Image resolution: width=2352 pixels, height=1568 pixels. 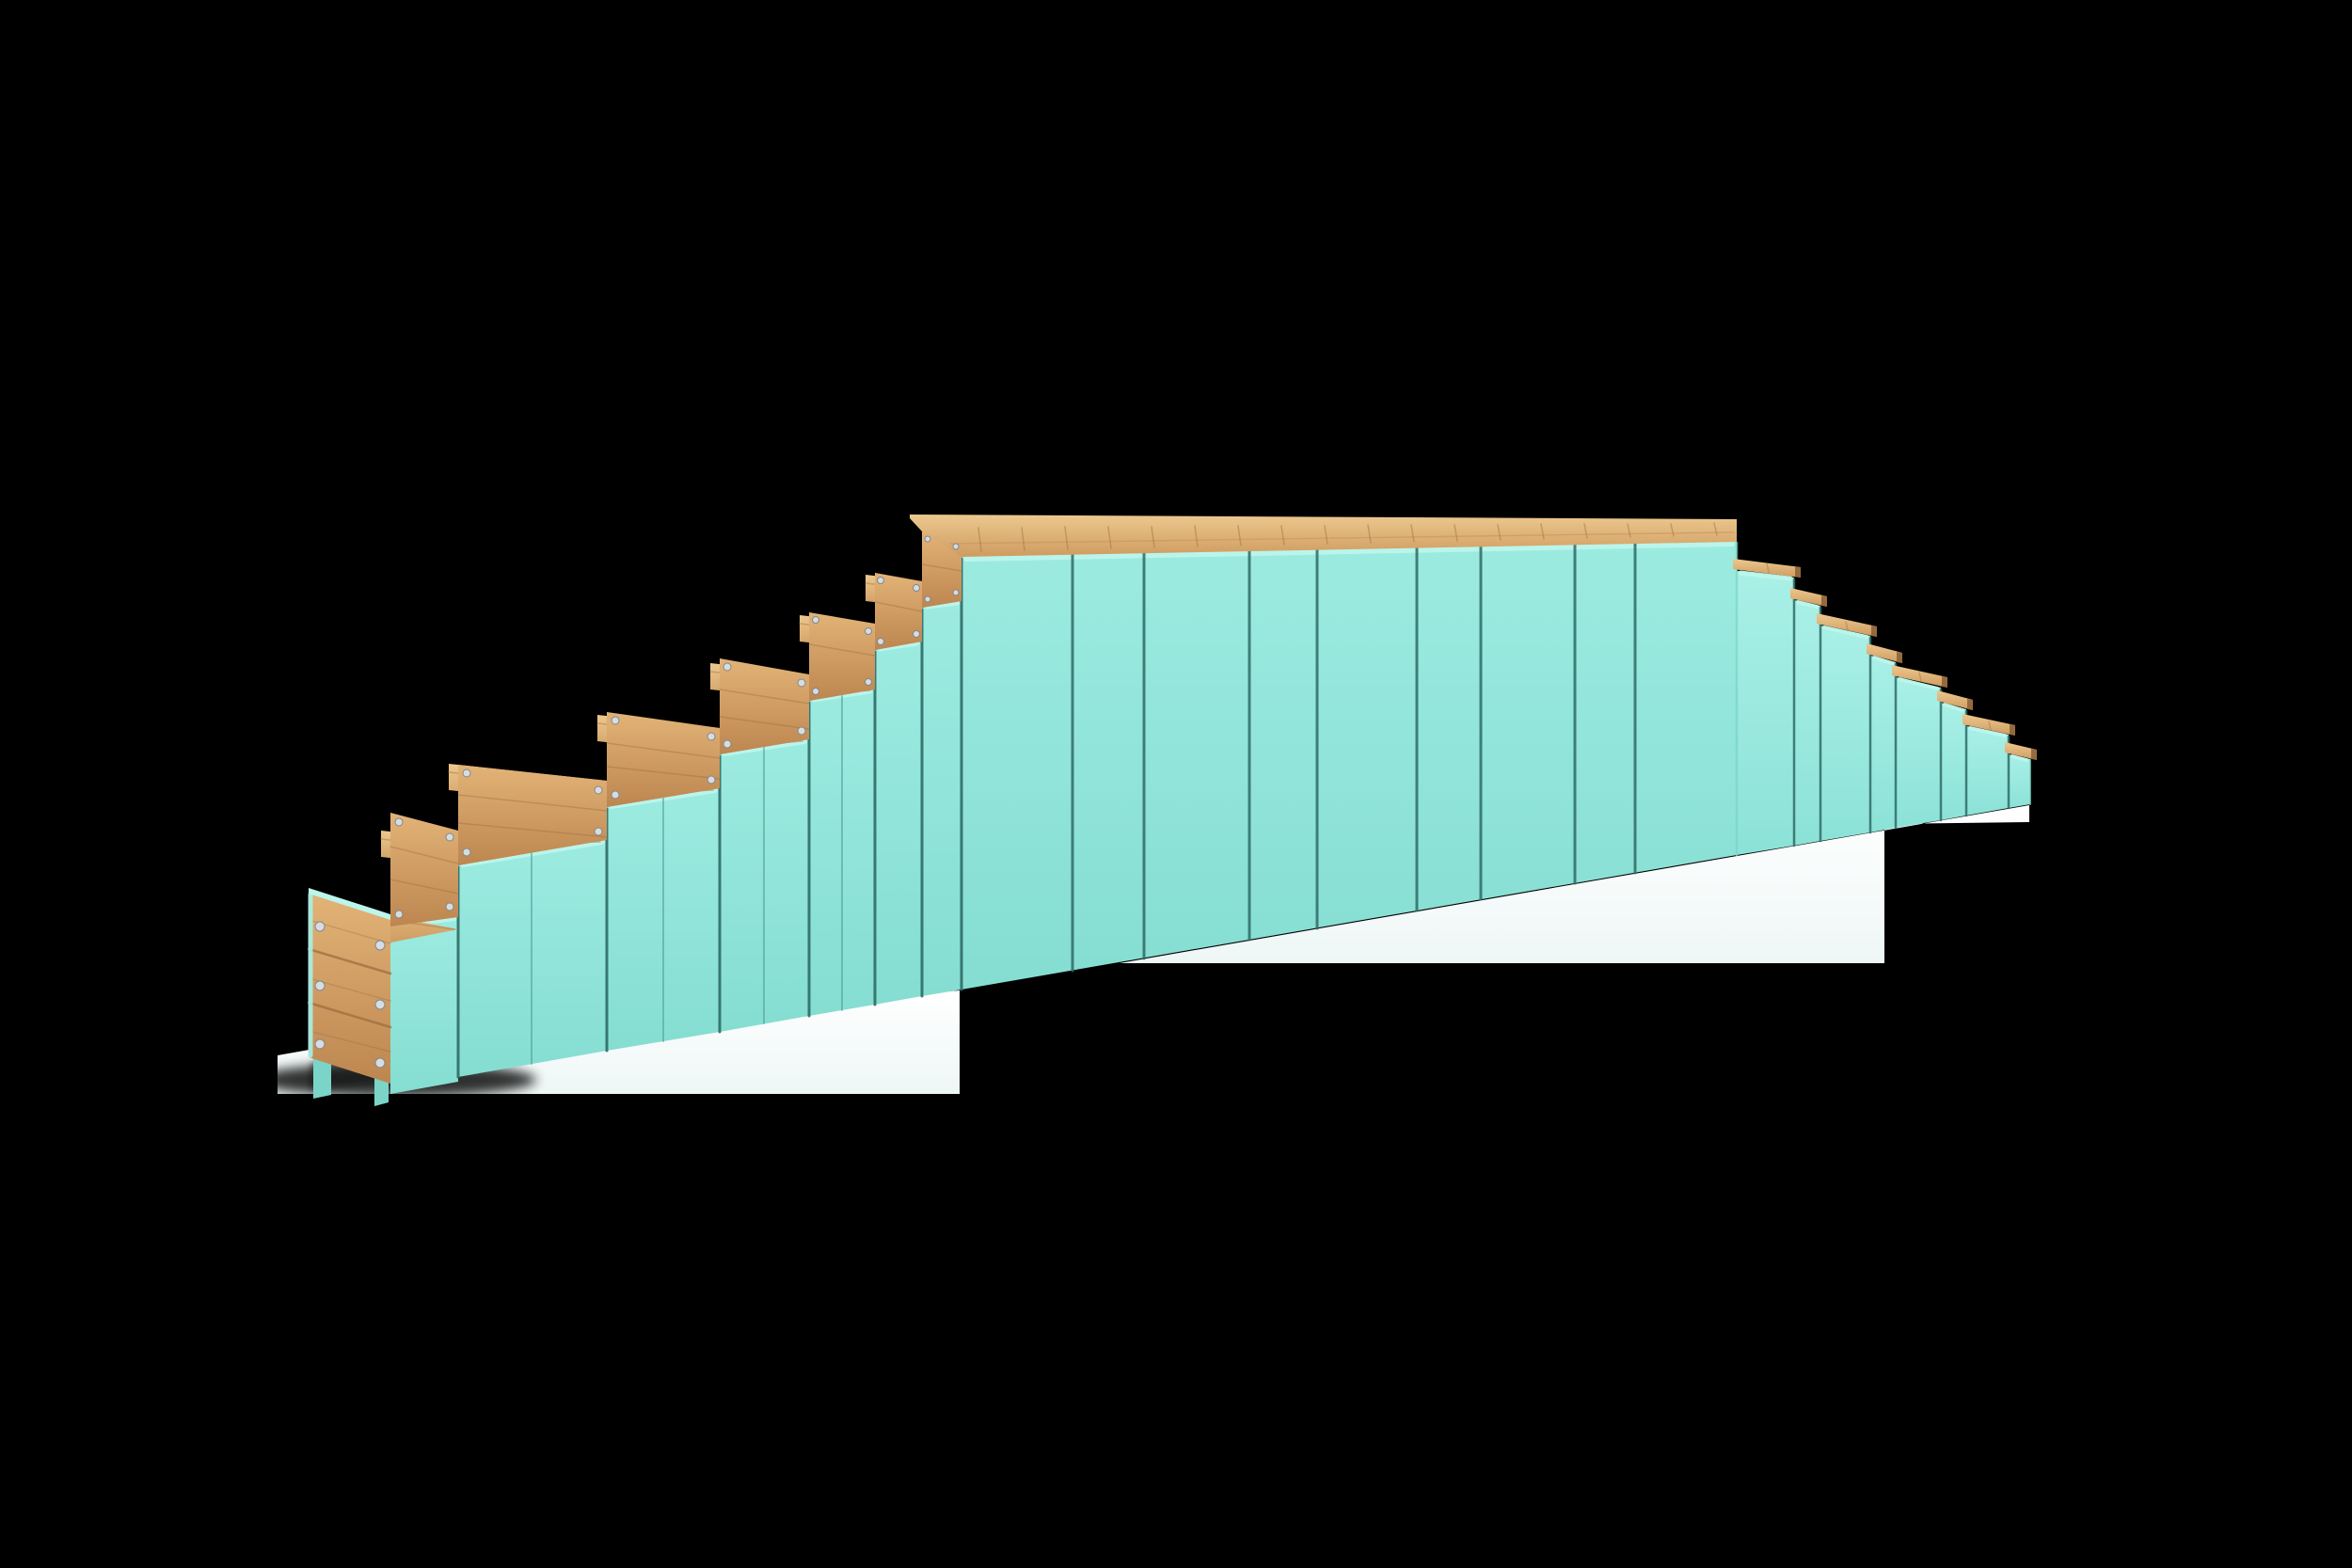 I want to click on end-face-top-sliver, so click(x=349, y=904).